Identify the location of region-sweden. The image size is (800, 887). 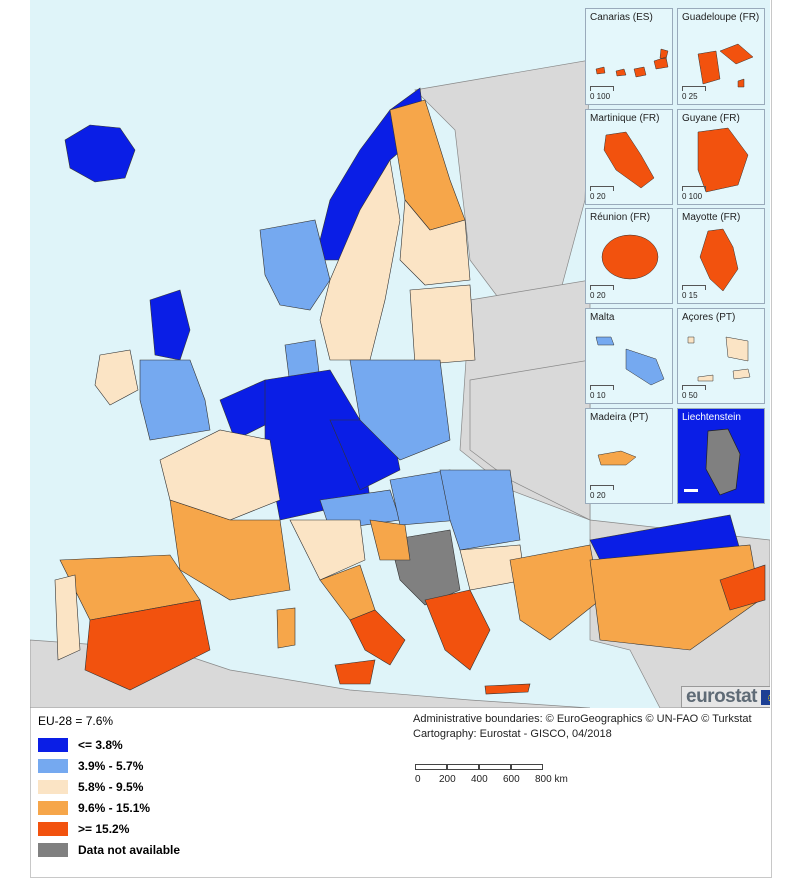
(360, 260).